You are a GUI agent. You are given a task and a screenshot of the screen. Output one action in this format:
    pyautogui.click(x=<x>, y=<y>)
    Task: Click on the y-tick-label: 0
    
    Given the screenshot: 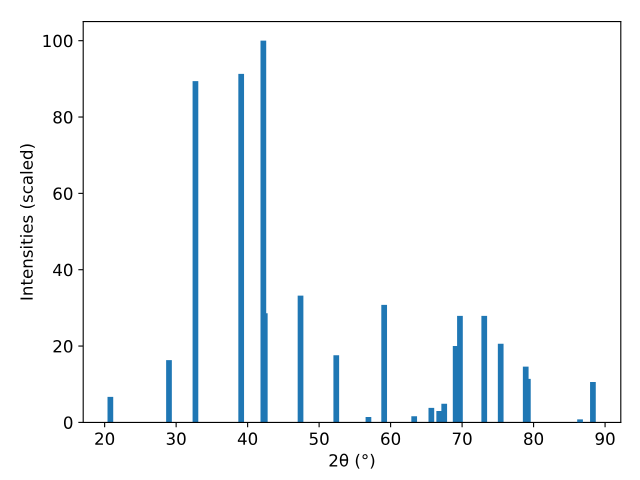 What is the action you would take?
    pyautogui.click(x=68, y=422)
    